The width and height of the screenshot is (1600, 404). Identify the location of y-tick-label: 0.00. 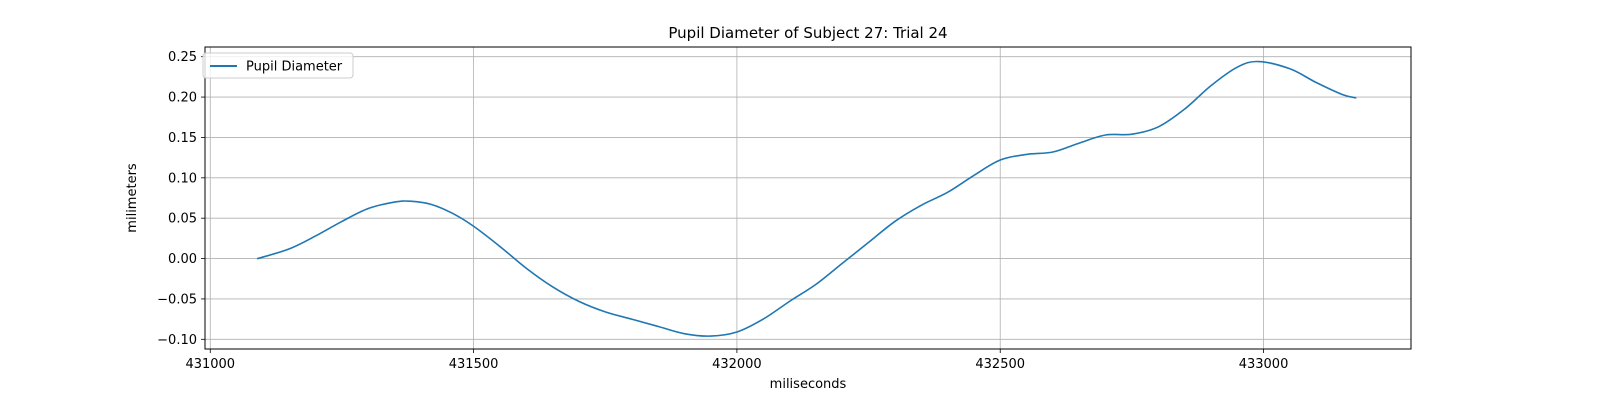
(182, 259).